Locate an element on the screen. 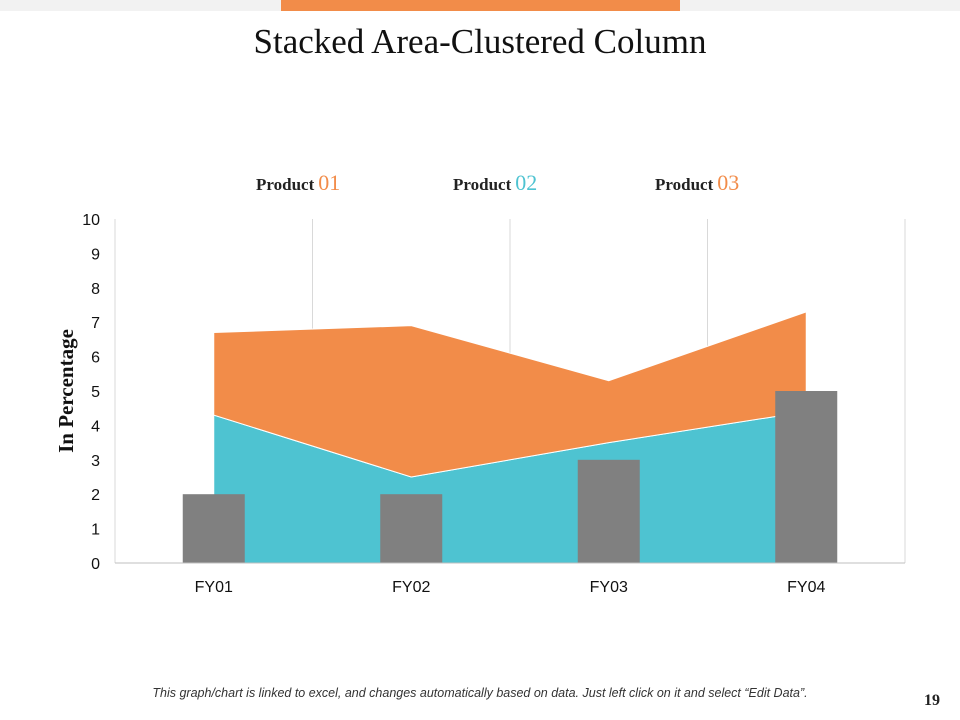  legend-item-product-02: Product 02 is located at coordinates (495, 183).